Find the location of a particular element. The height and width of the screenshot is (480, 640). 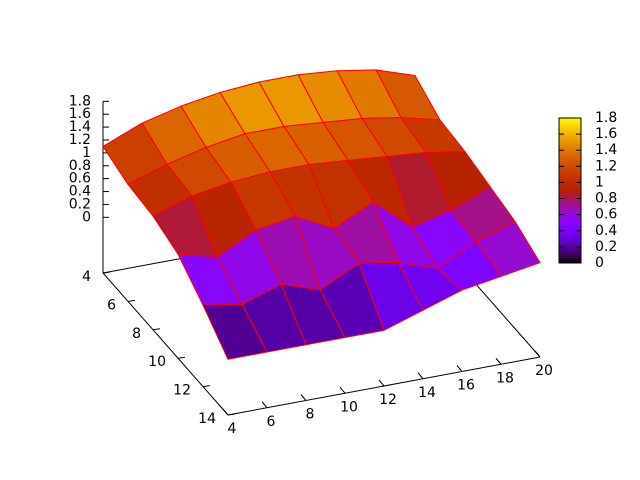

y-tick-label: 6 is located at coordinates (111, 305).